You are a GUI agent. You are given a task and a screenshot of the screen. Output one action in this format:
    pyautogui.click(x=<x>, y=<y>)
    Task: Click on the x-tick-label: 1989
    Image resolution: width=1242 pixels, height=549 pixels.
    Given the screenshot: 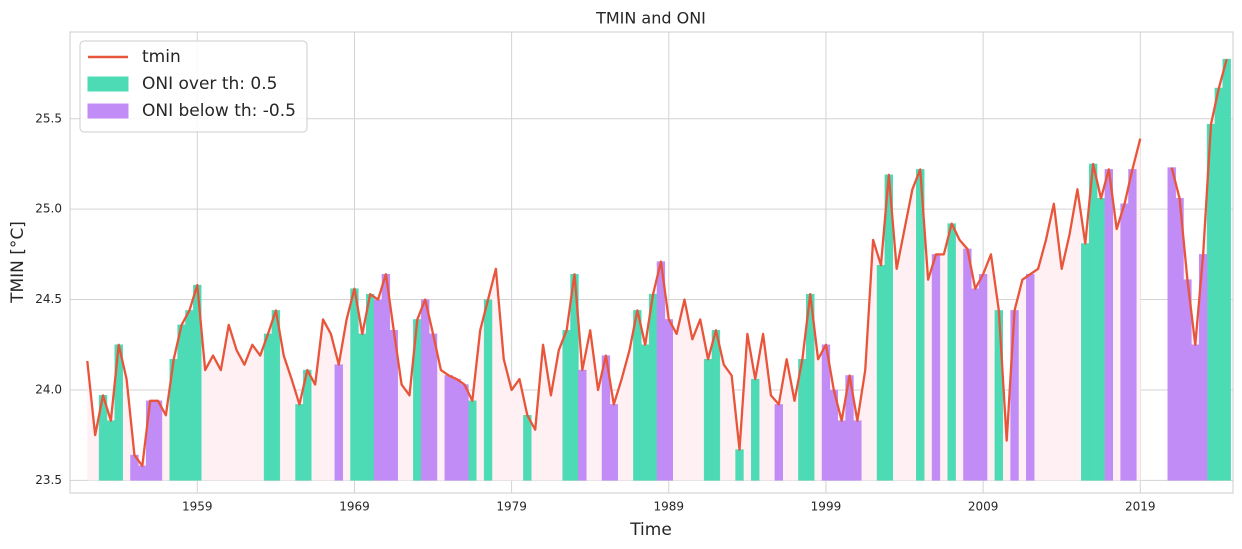 What is the action you would take?
    pyautogui.click(x=669, y=507)
    